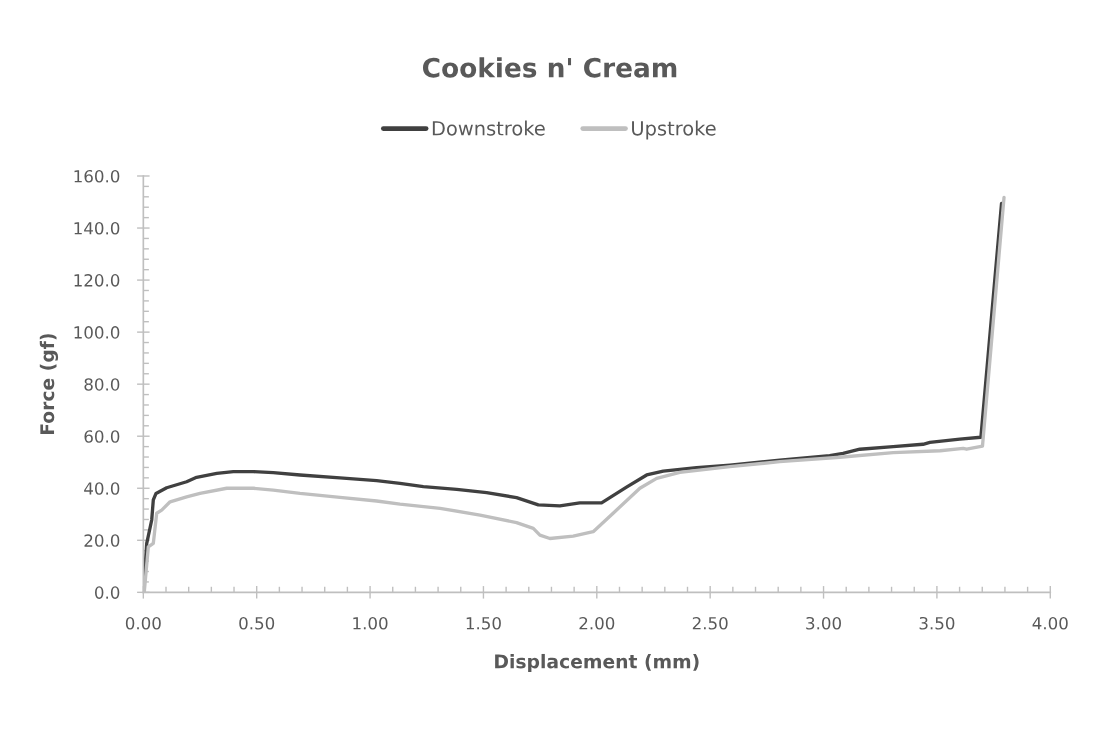  I want to click on legend-label: Upstroke, so click(674, 130).